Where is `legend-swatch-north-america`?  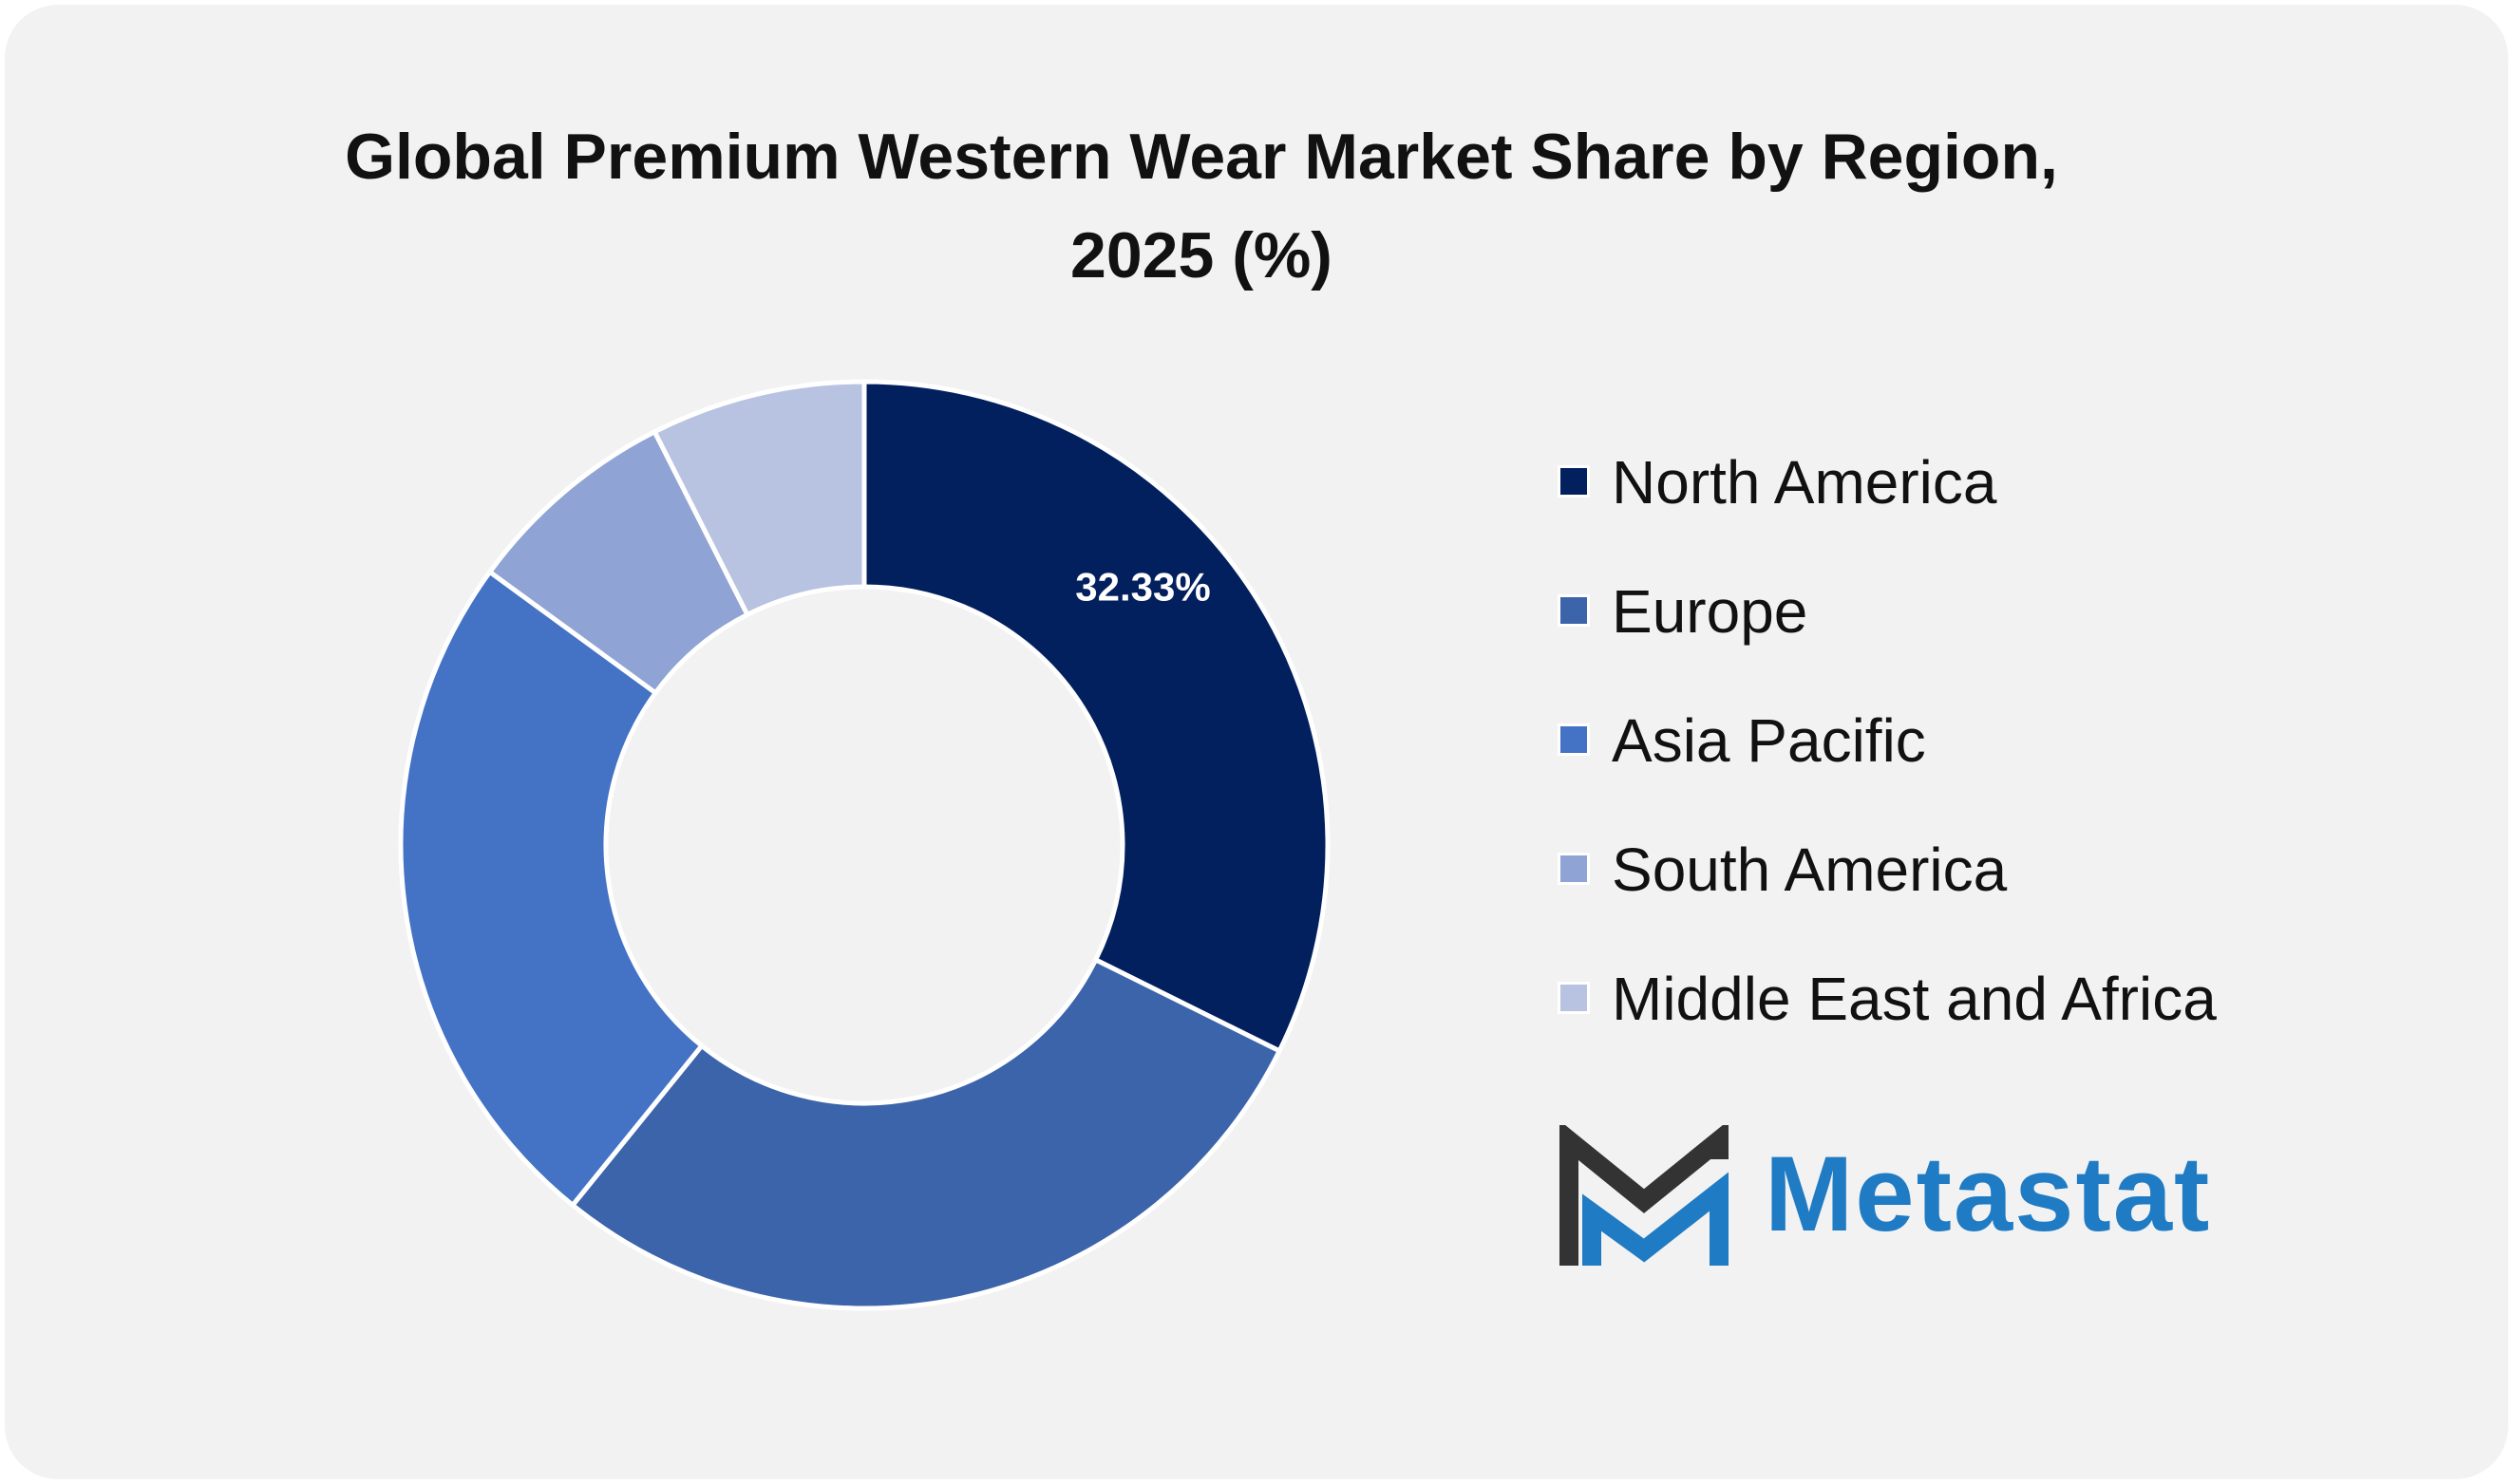 legend-swatch-north-america is located at coordinates (1574, 481).